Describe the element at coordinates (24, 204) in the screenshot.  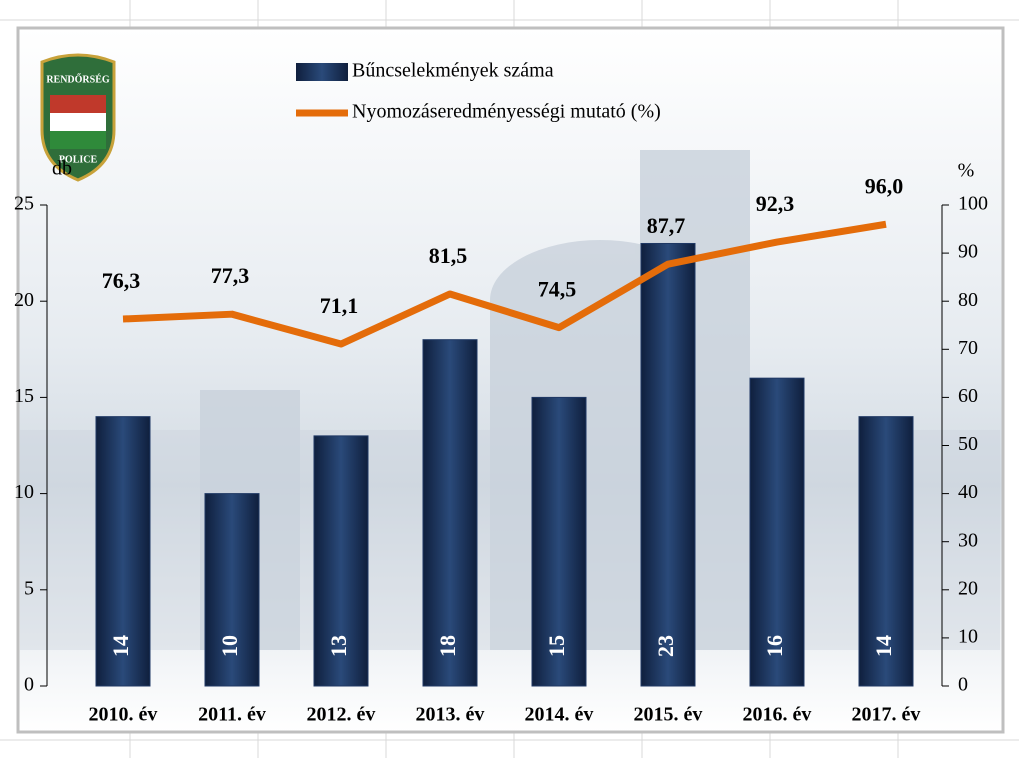
I see `y-tick-label: 25` at that location.